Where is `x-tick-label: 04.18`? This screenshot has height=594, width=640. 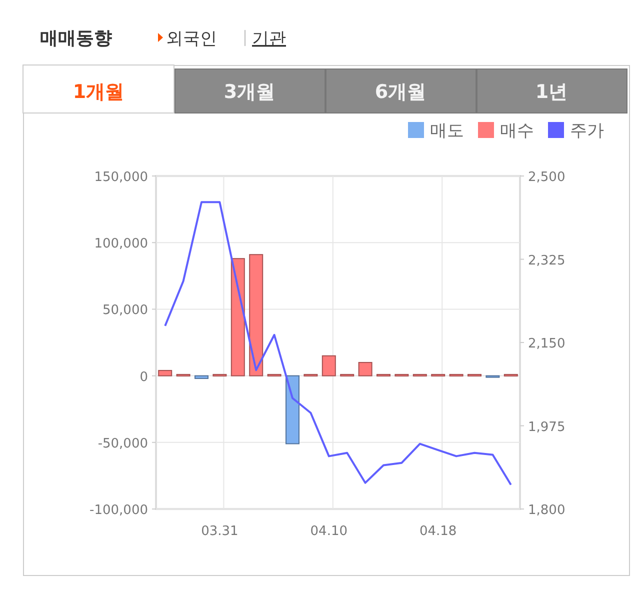
x-tick-label: 04.18 is located at coordinates (438, 531).